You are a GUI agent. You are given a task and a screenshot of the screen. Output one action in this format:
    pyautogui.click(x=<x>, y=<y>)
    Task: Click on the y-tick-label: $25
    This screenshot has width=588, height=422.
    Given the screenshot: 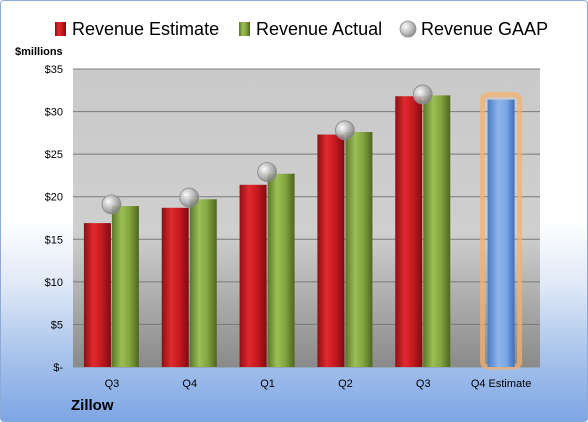 What is the action you would take?
    pyautogui.click(x=54, y=155)
    